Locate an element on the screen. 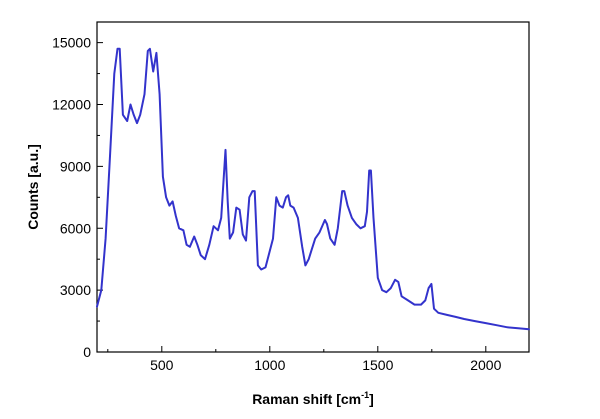  x-axis-title-suffix: ] is located at coordinates (371, 399).